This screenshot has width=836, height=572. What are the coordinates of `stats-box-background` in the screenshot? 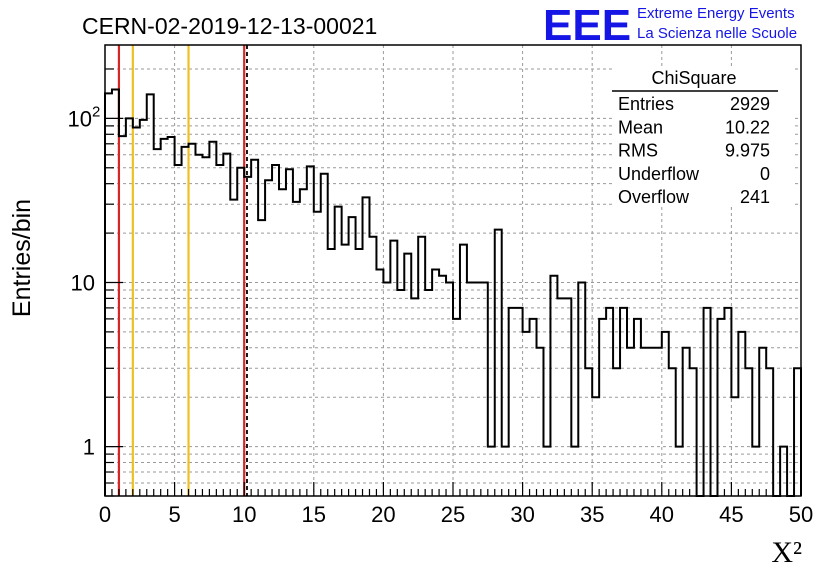 It's located at (702, 136).